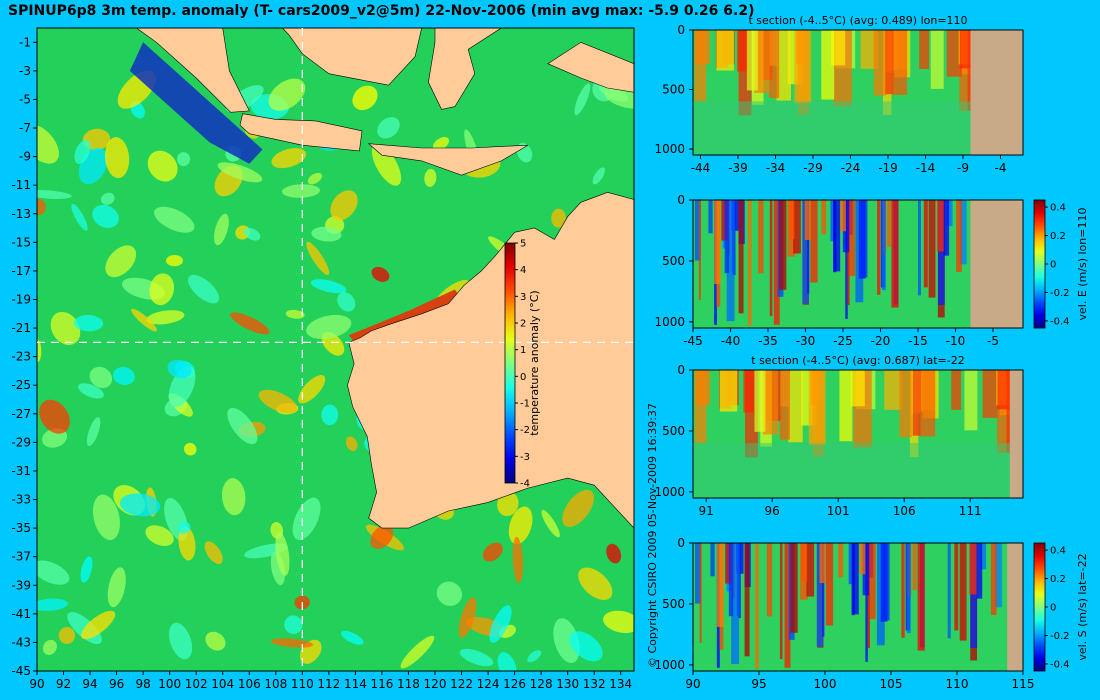 The height and width of the screenshot is (700, 1100). I want to click on lesser-sunda-land, so click(448, 159).